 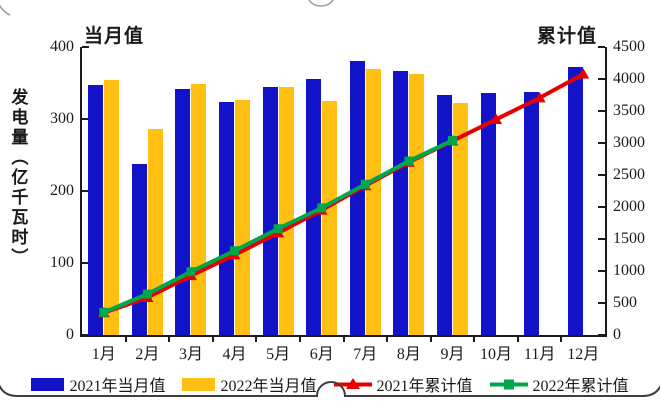 I want to click on legend-item: 2021年累计值, so click(x=403, y=384).